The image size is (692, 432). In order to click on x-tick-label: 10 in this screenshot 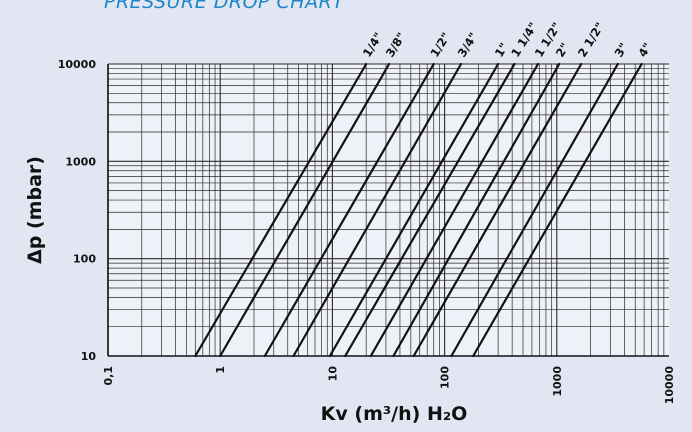, I will do `click(332, 374)`.